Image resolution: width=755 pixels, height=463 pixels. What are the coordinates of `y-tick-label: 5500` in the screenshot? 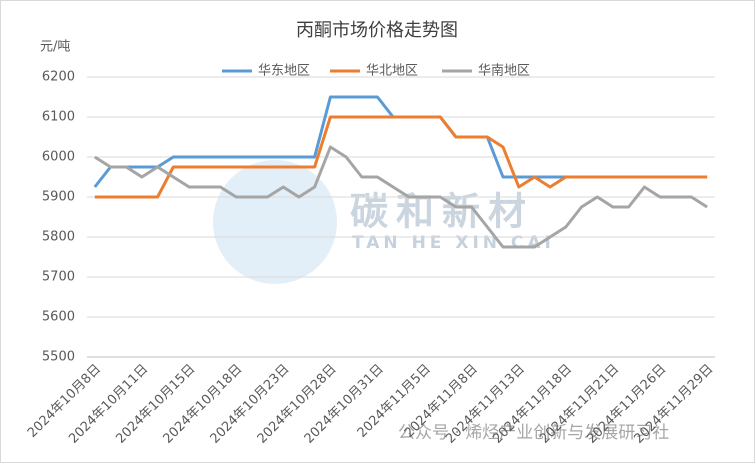 It's located at (58, 357).